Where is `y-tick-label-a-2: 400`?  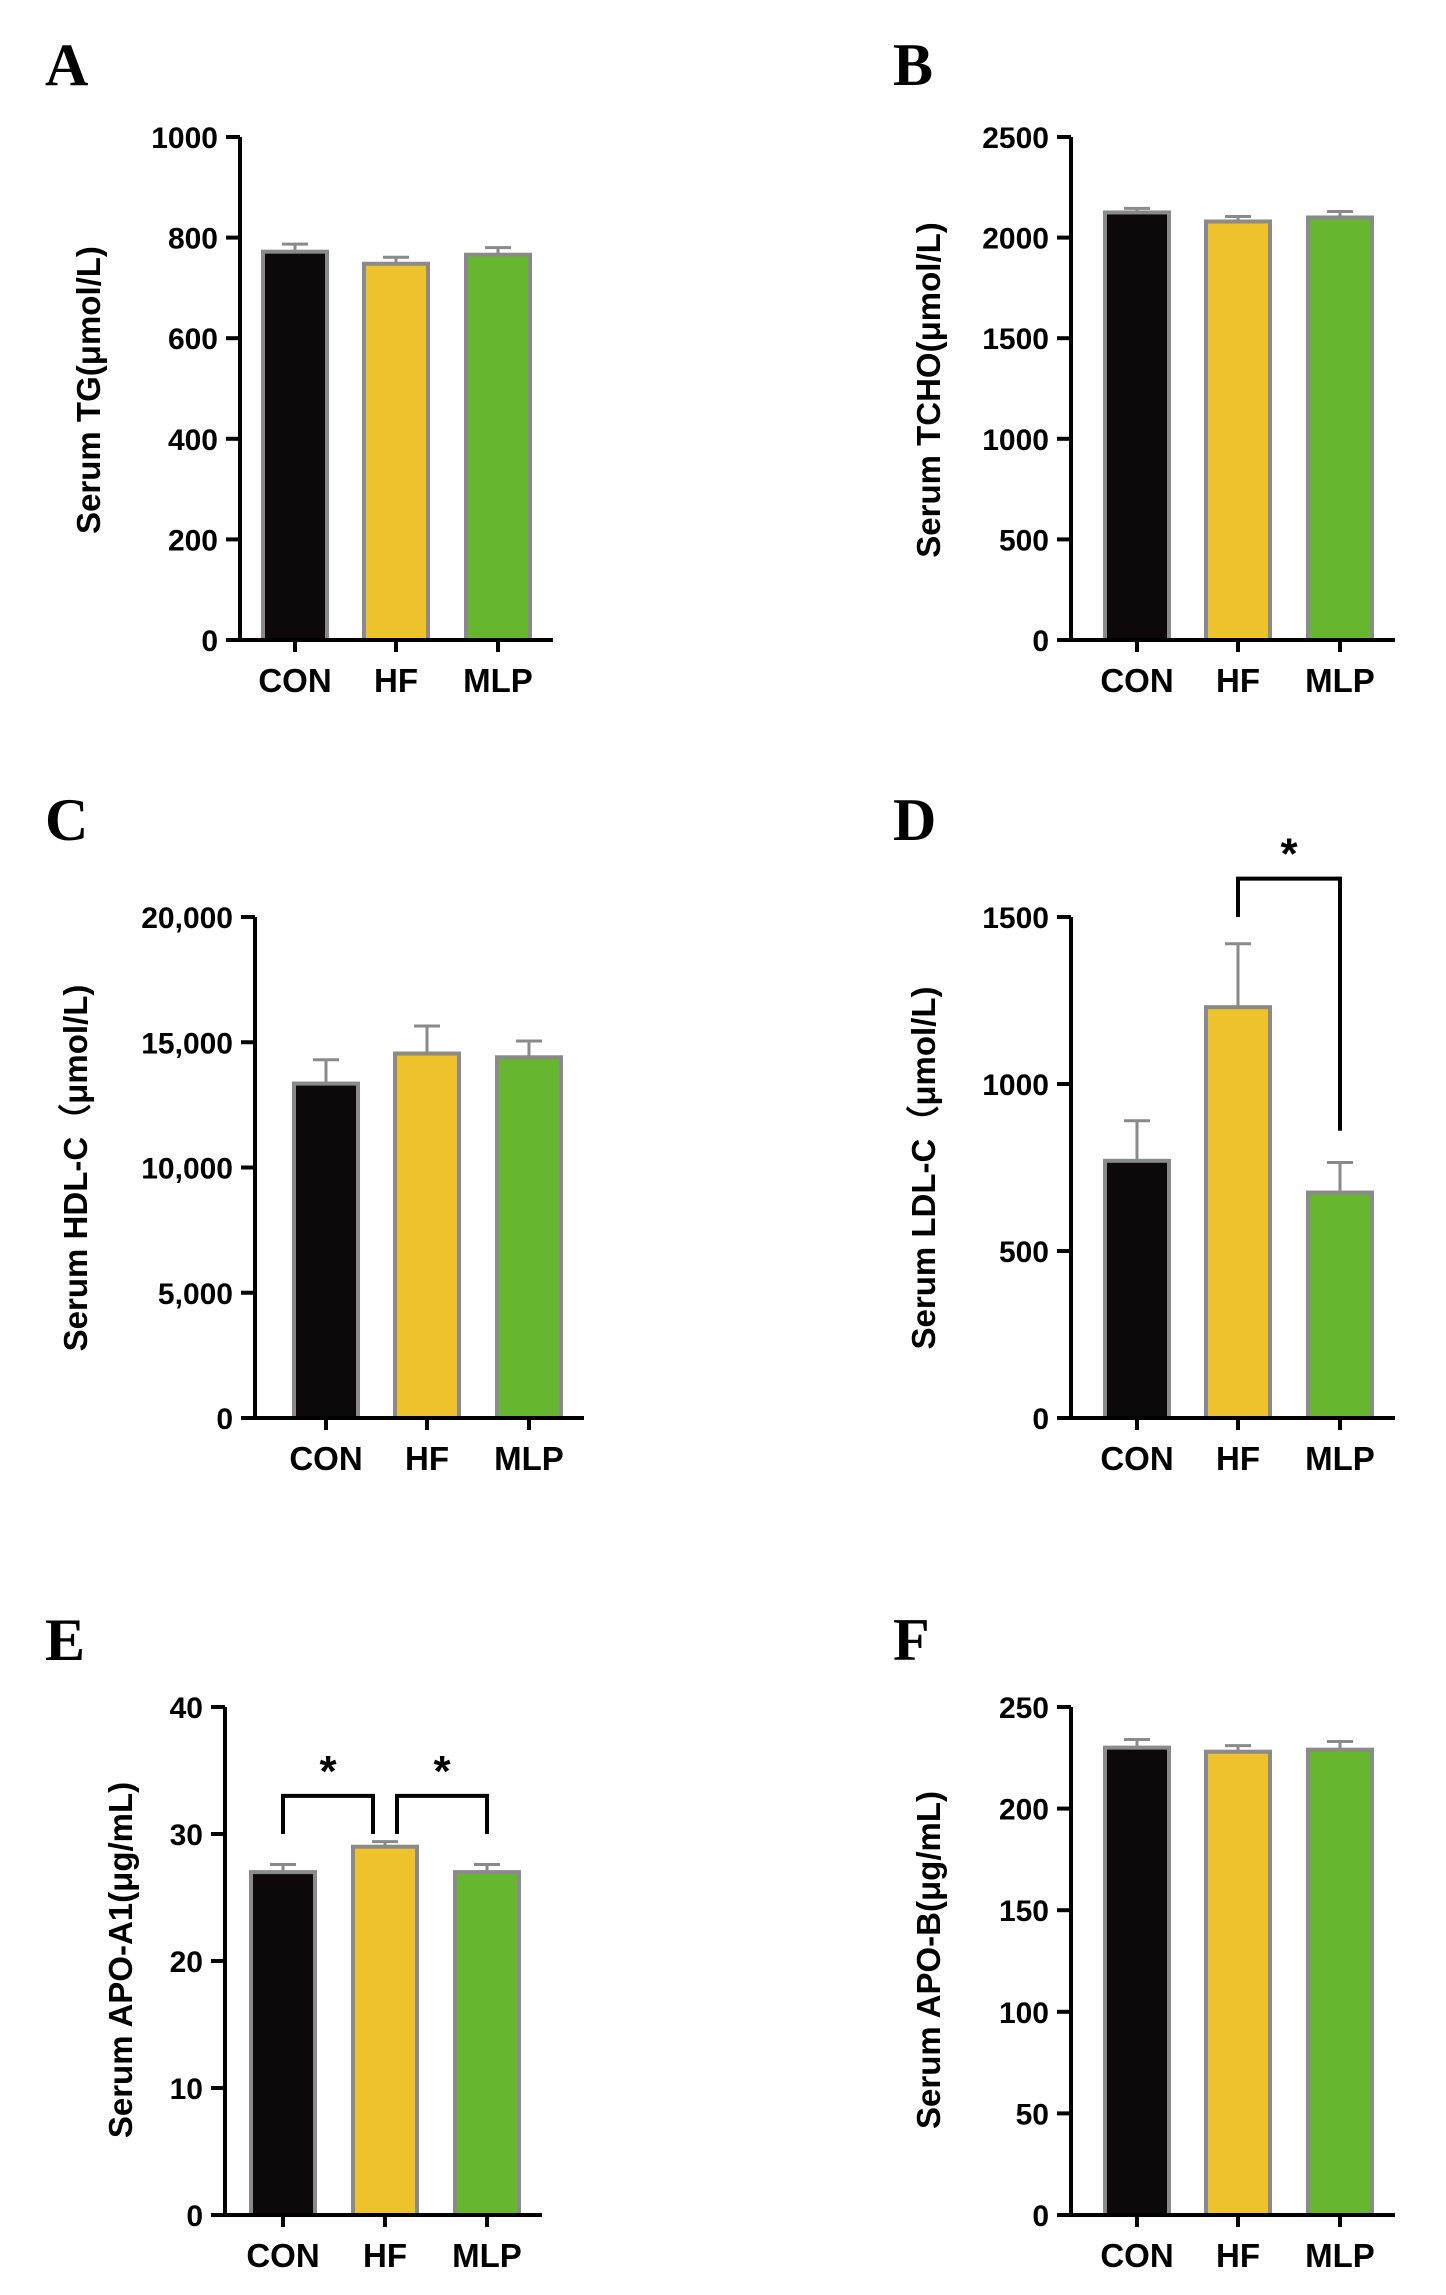 y-tick-label-a-2: 400 is located at coordinates (193, 440).